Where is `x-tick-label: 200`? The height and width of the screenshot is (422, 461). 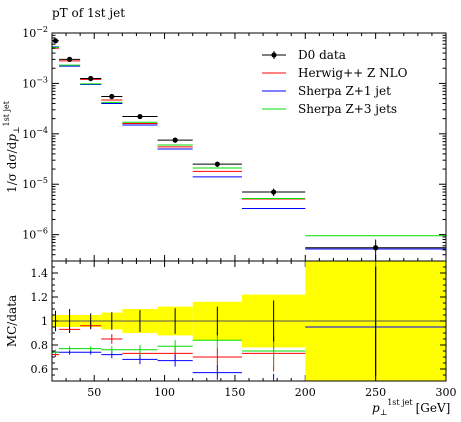
x-tick-label: 200 is located at coordinates (305, 392).